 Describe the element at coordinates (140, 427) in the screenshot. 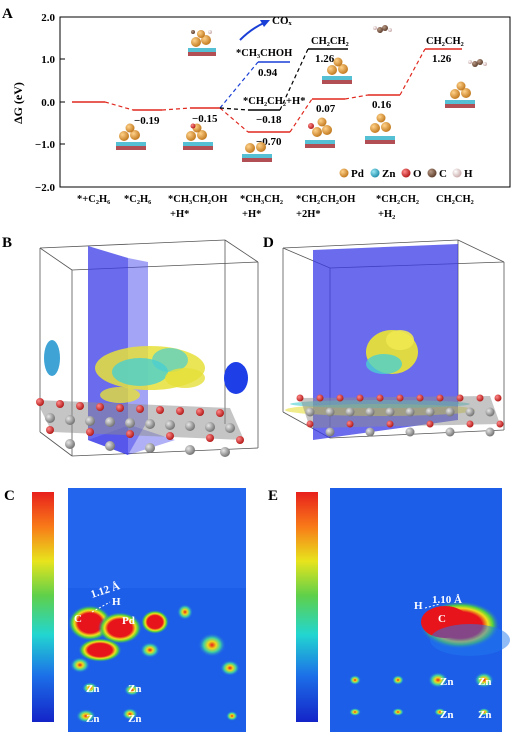

I see `slab-b` at that location.